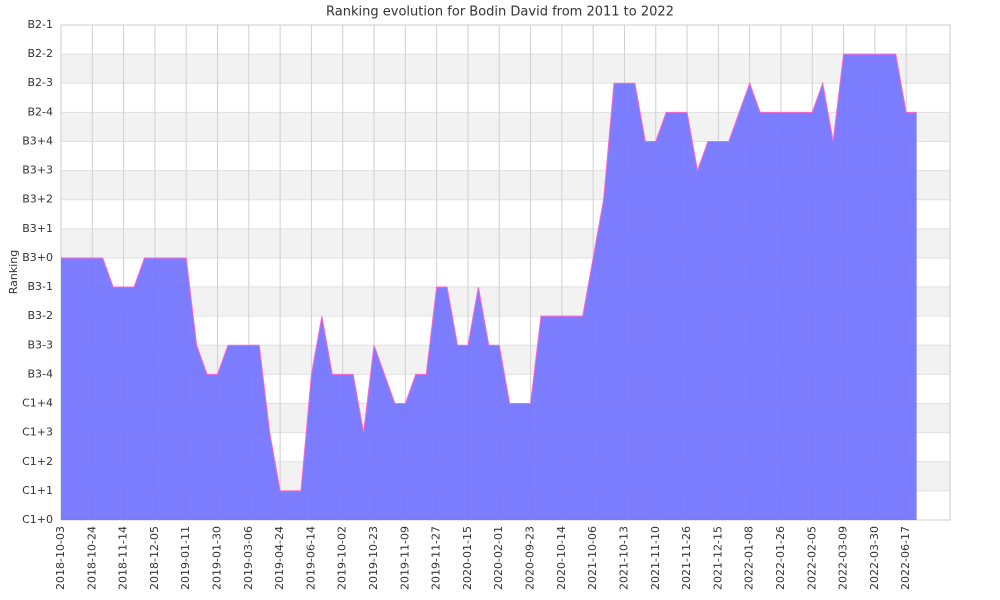 The image size is (1000, 600). What do you see at coordinates (686, 558) in the screenshot?
I see `x-tick-label: 2021-11-26` at bounding box center [686, 558].